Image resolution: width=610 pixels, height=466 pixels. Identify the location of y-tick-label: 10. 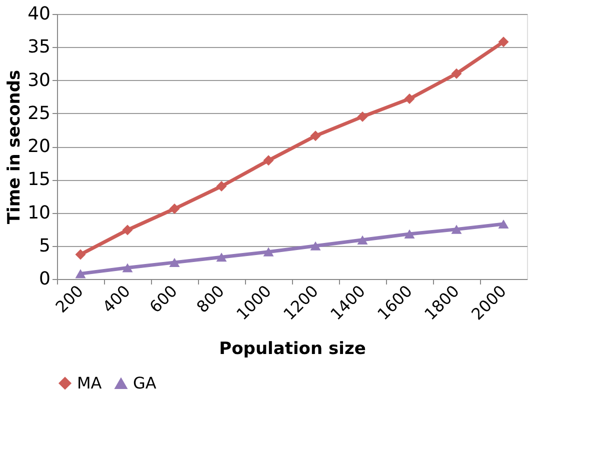
(39, 213).